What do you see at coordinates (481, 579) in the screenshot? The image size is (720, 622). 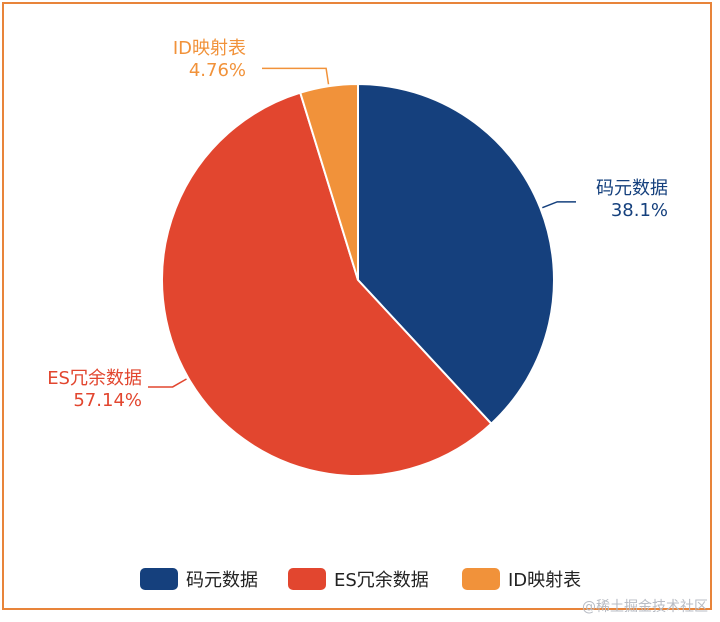 I see `legend-swatch-id-mapping-table` at bounding box center [481, 579].